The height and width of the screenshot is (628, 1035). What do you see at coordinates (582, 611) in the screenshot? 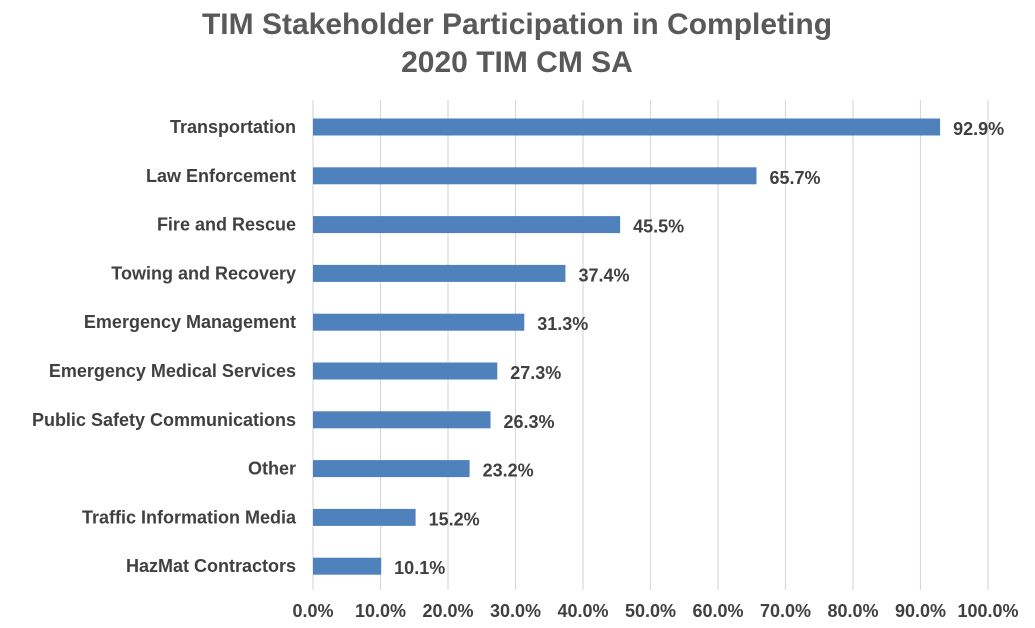
I see `x-tick-label: 40.0%` at bounding box center [582, 611].